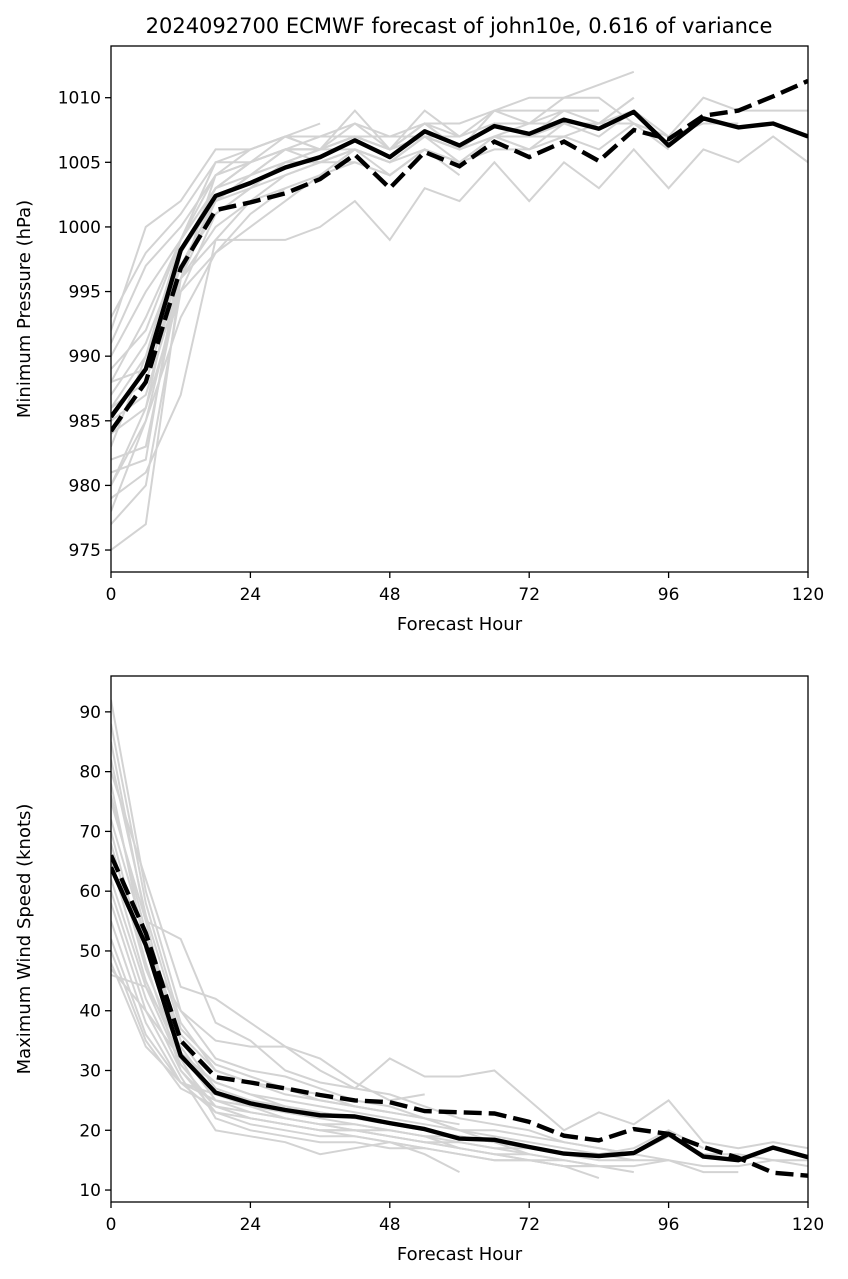 This screenshot has width=848, height=1279. Describe the element at coordinates (90, 773) in the screenshot. I see `wind-y-tick-label: 80` at that location.